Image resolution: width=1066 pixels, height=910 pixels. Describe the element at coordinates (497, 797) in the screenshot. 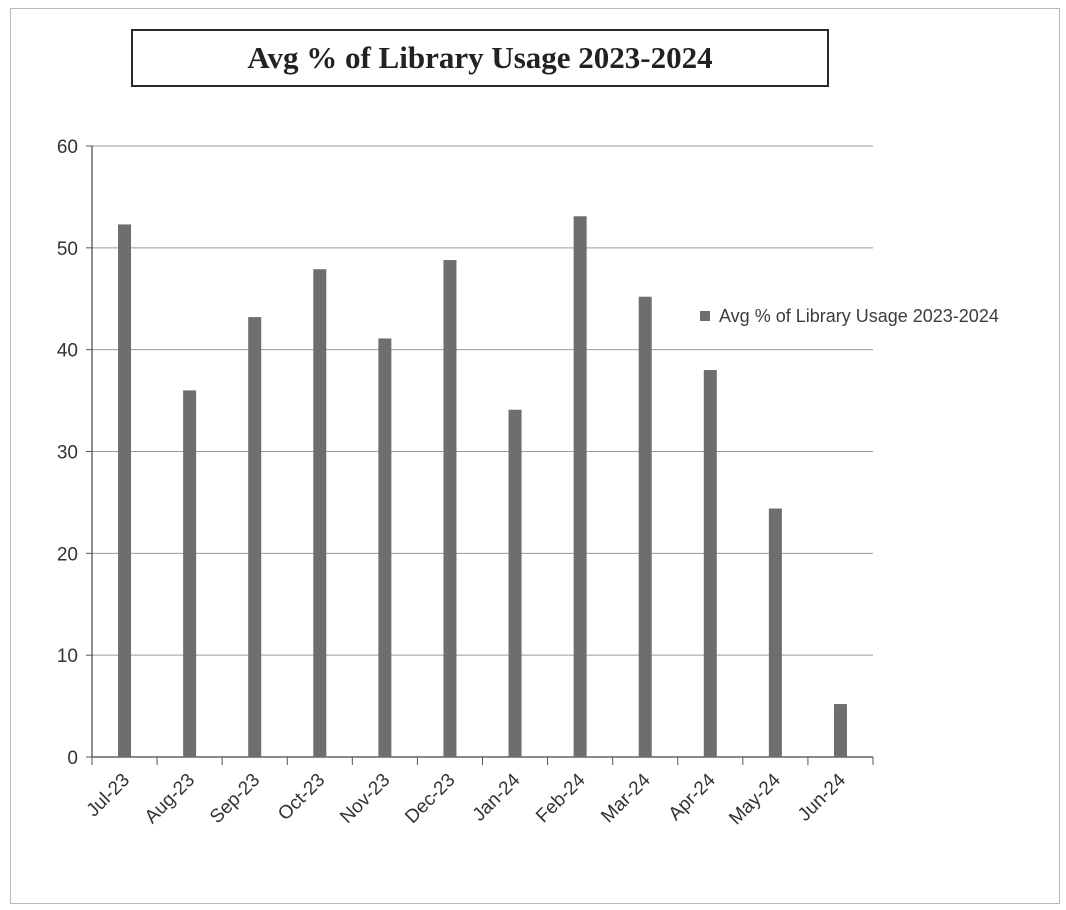

I see `x-tick-label: Jan-24` at that location.